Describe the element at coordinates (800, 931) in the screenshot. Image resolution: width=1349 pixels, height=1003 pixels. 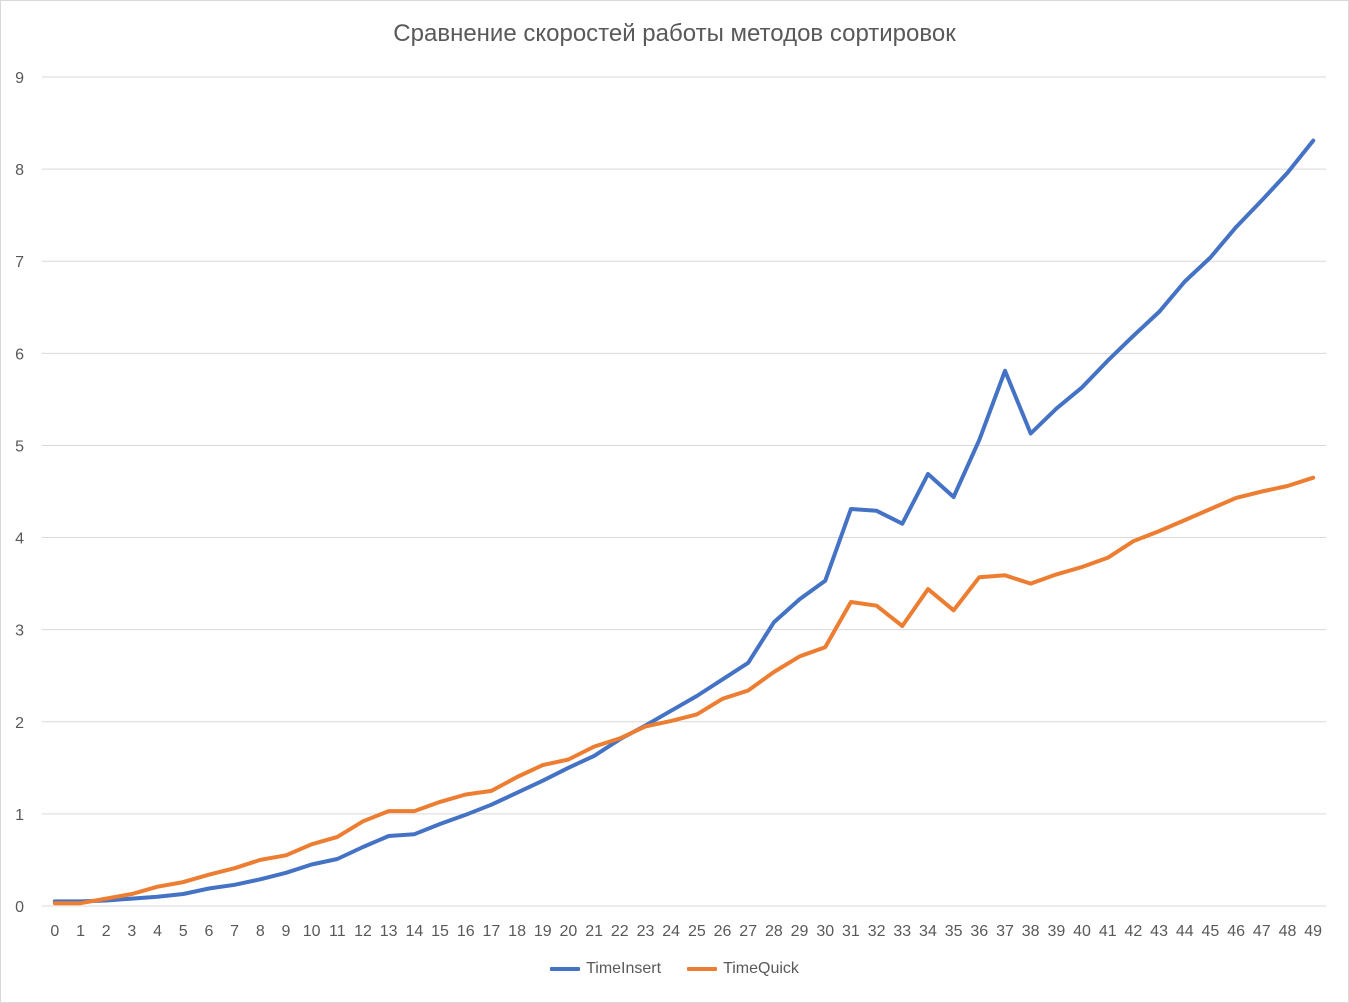
I see `x-tick-label: 29` at that location.